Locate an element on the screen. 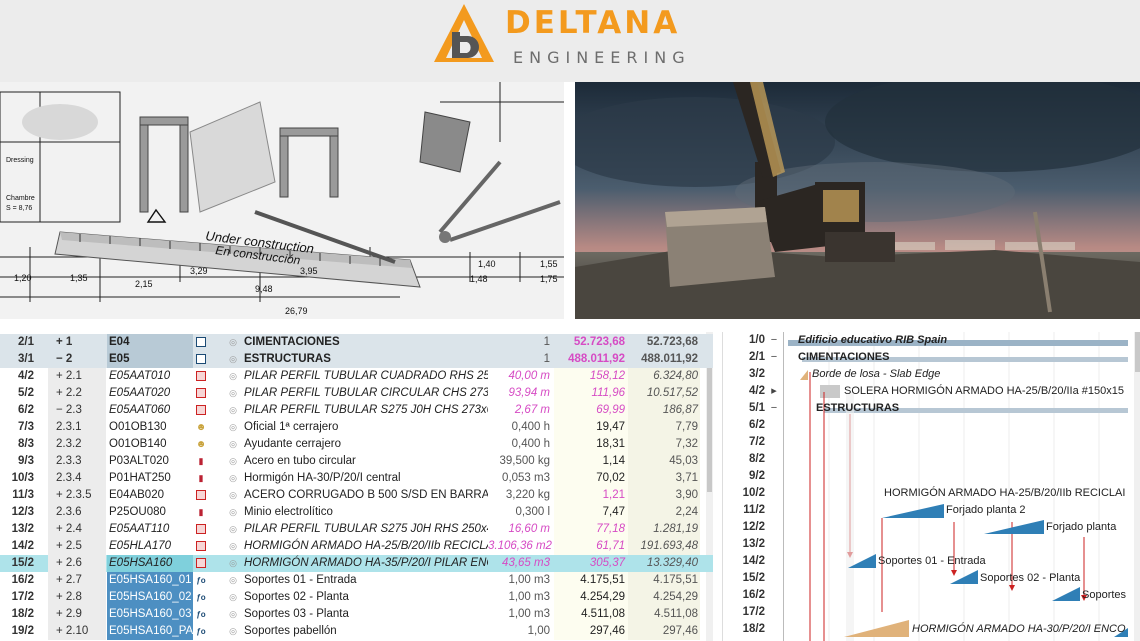 The image size is (1140, 641). row-expander: + 1 is located at coordinates (64, 342).